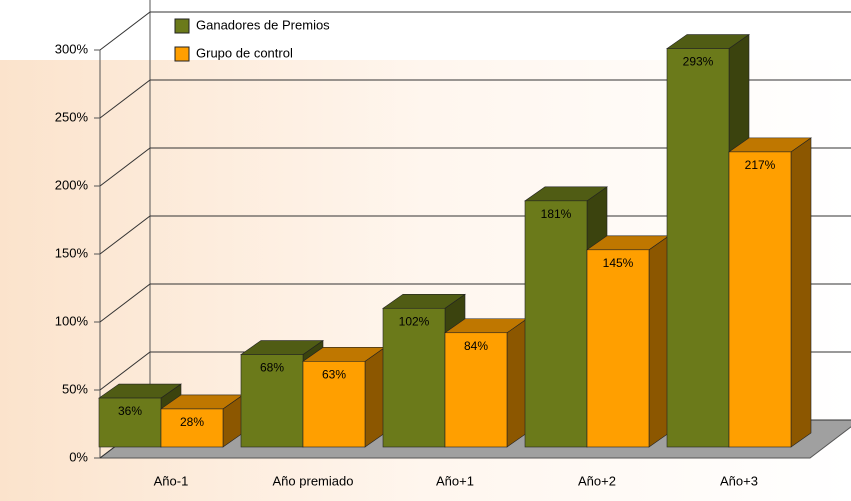  I want to click on x-tick-label: Año-1, so click(171, 480).